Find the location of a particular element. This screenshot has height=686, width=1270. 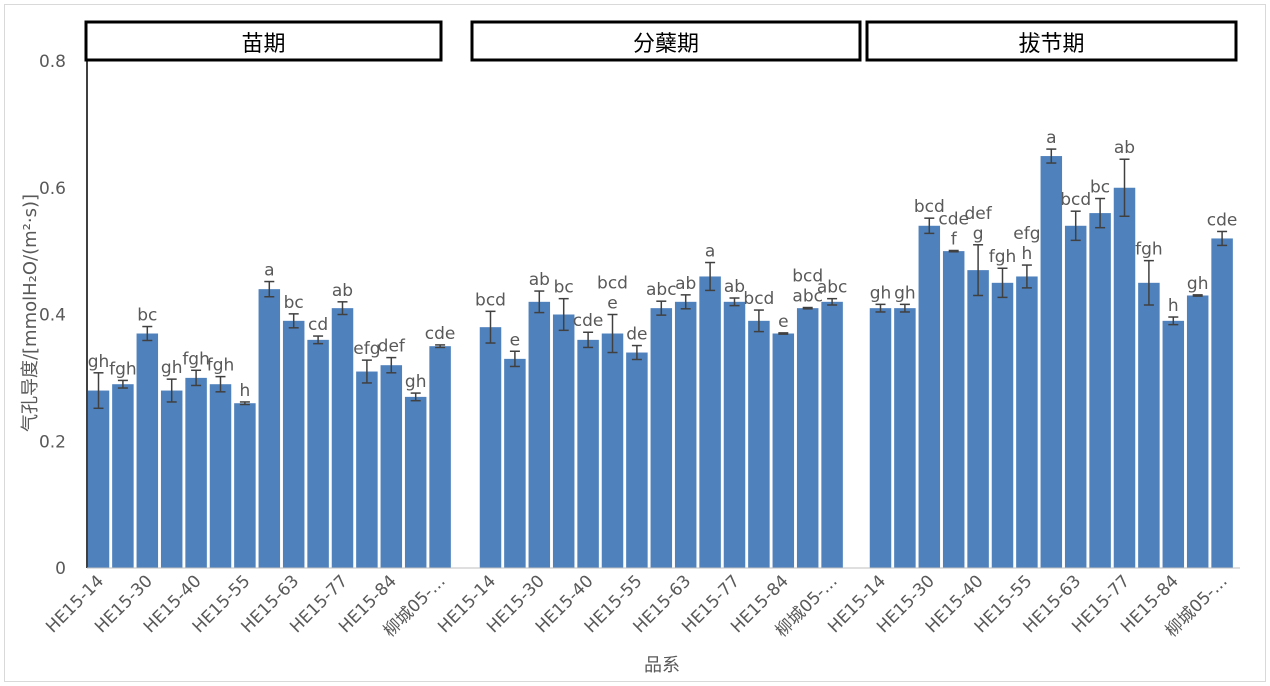

panel-label: 分蘖期 is located at coordinates (666, 44).